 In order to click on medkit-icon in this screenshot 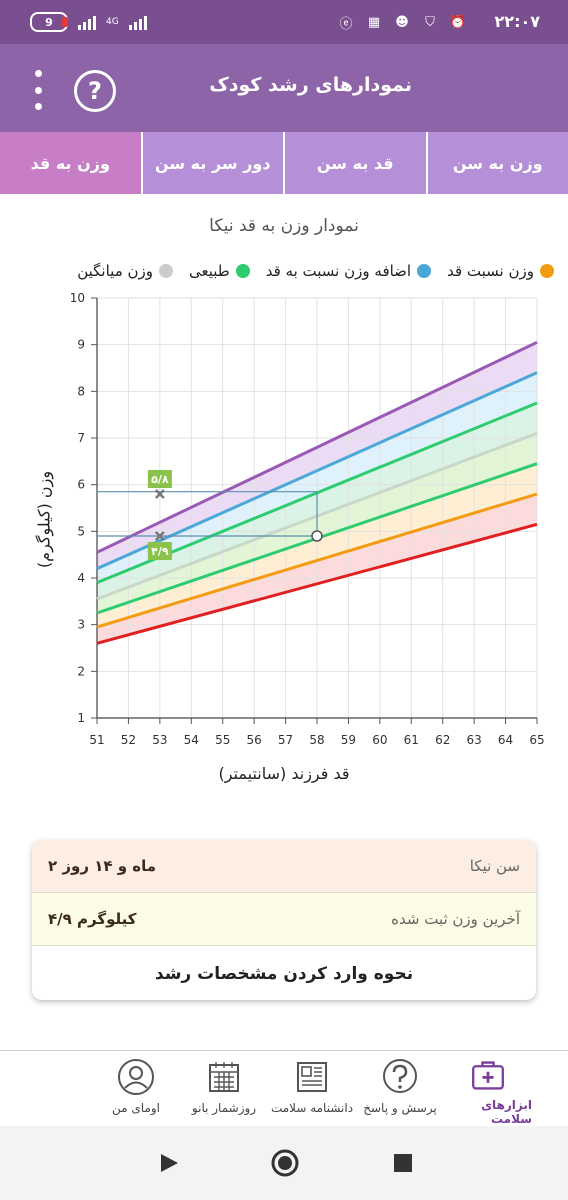, I will do `click(488, 1075)`.